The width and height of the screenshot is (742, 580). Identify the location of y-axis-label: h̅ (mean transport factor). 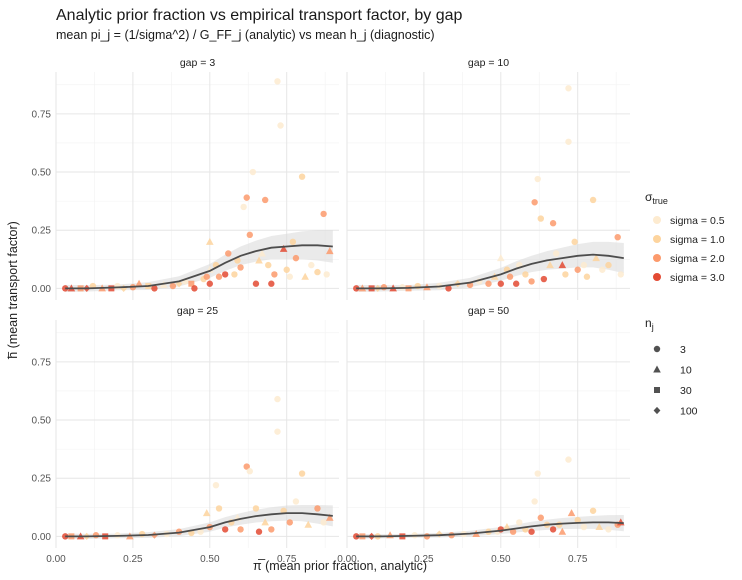
(13, 290).